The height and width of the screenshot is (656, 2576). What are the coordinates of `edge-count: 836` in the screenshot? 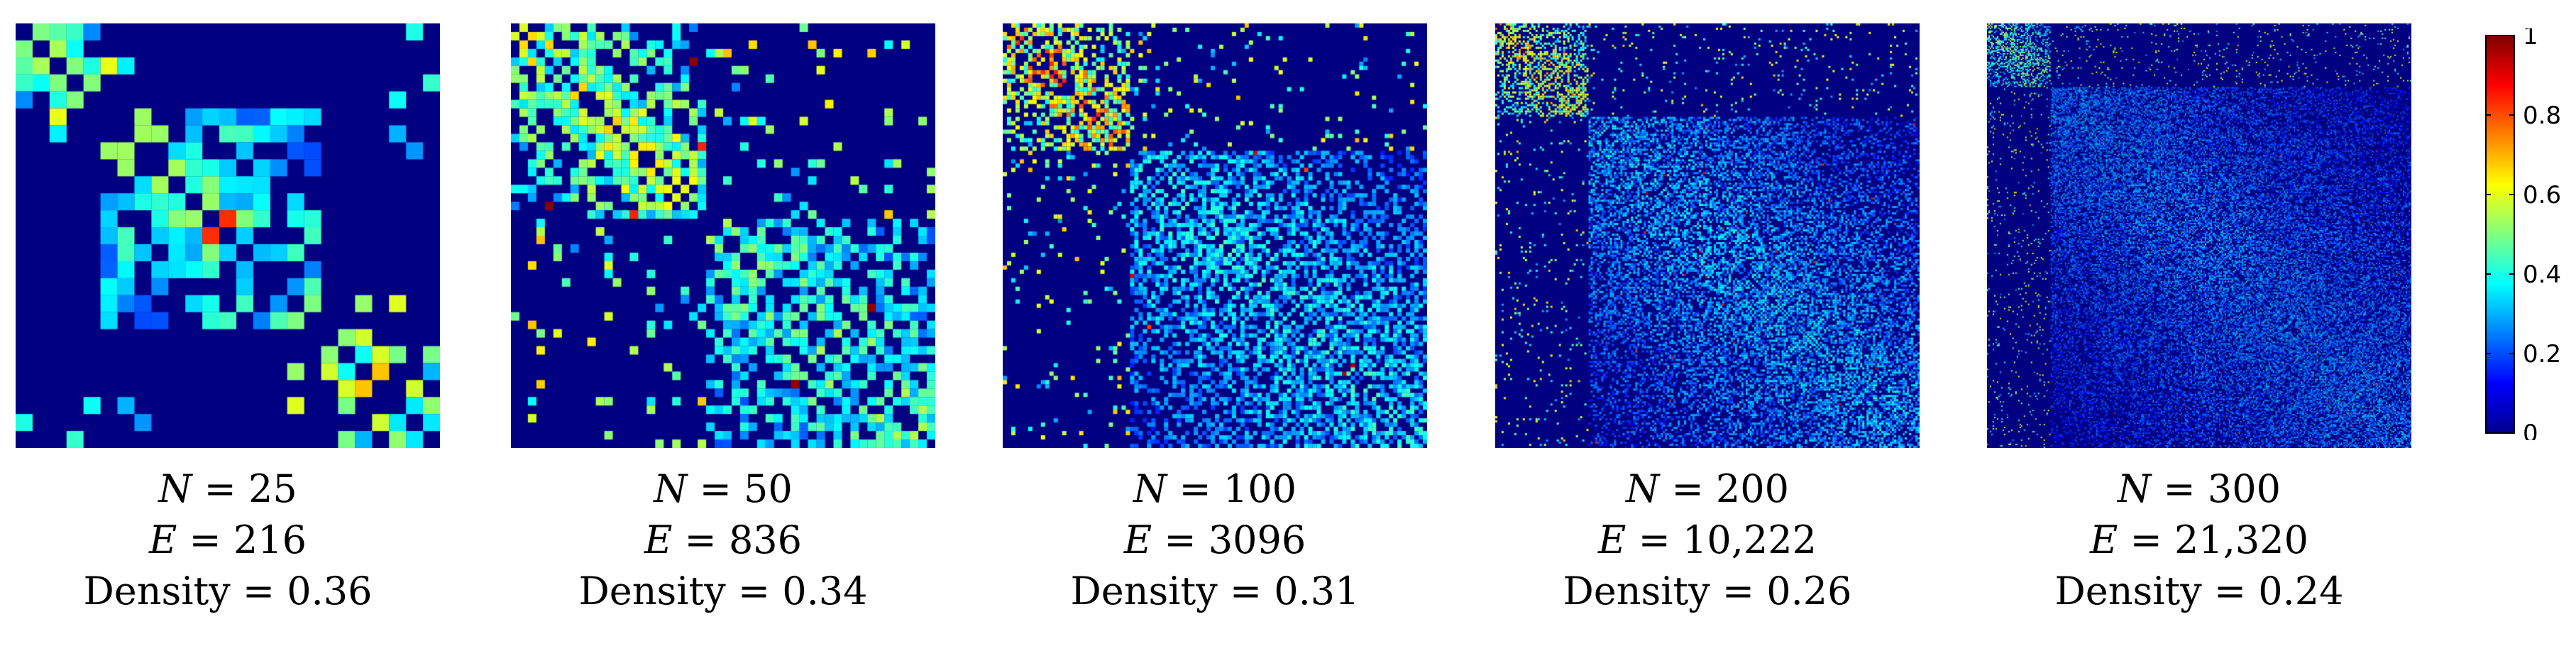 It's located at (765, 540).